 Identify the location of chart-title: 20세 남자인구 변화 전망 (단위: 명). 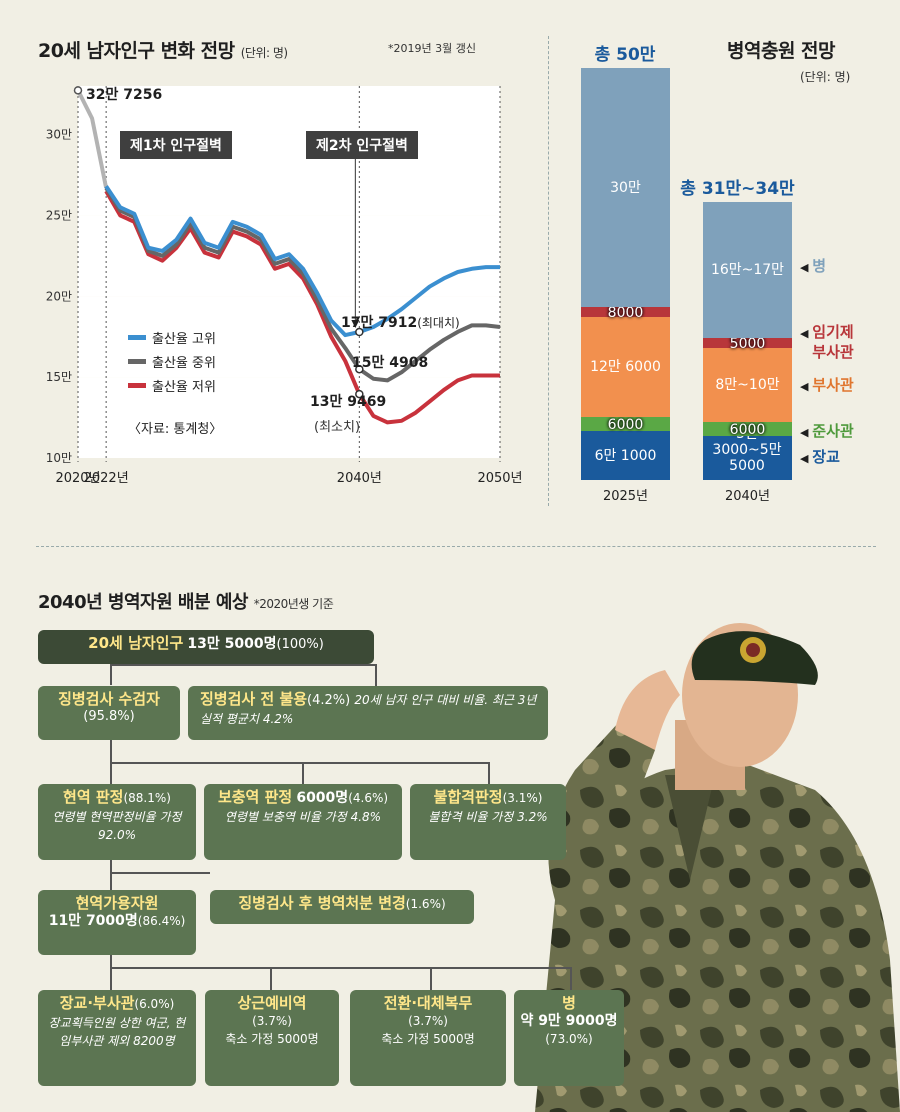
(163, 51).